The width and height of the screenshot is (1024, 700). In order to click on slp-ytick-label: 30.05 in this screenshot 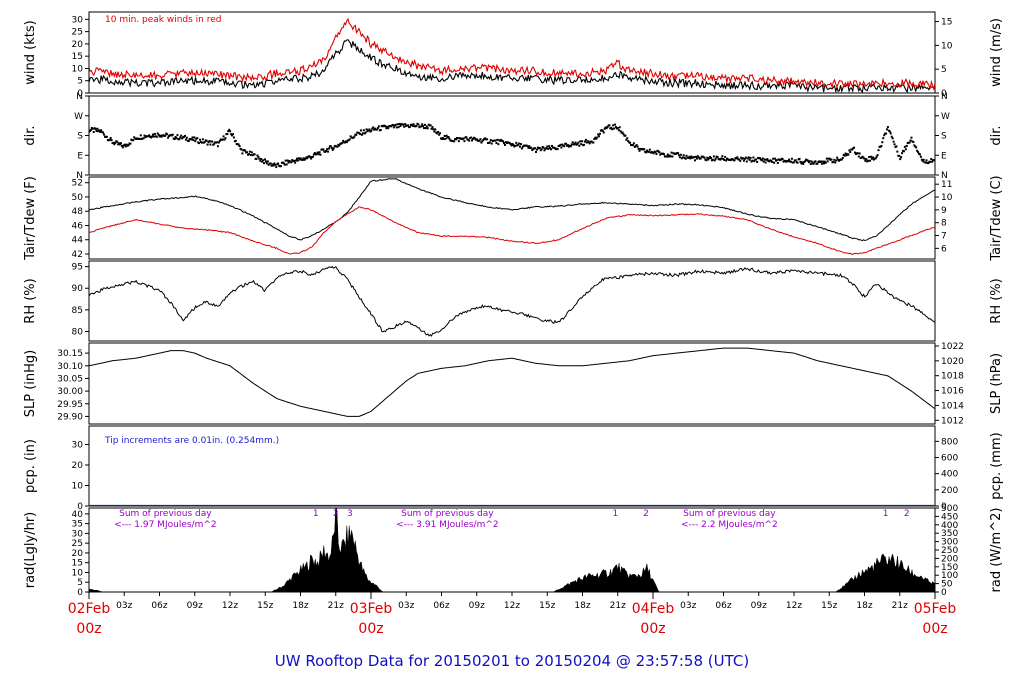, I will do `click(70, 379)`.